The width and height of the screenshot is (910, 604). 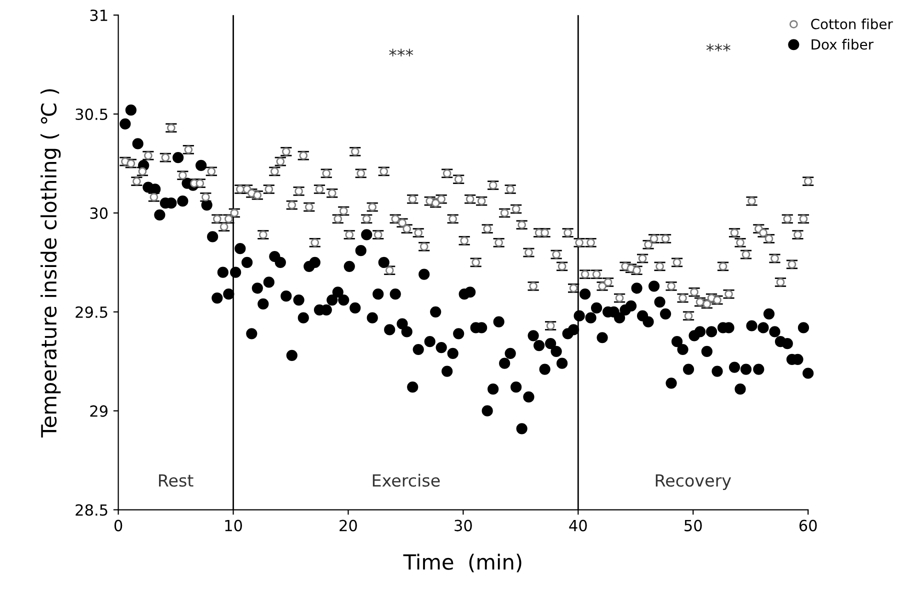 What do you see at coordinates (578, 526) in the screenshot?
I see `x-tick-label: 40` at bounding box center [578, 526].